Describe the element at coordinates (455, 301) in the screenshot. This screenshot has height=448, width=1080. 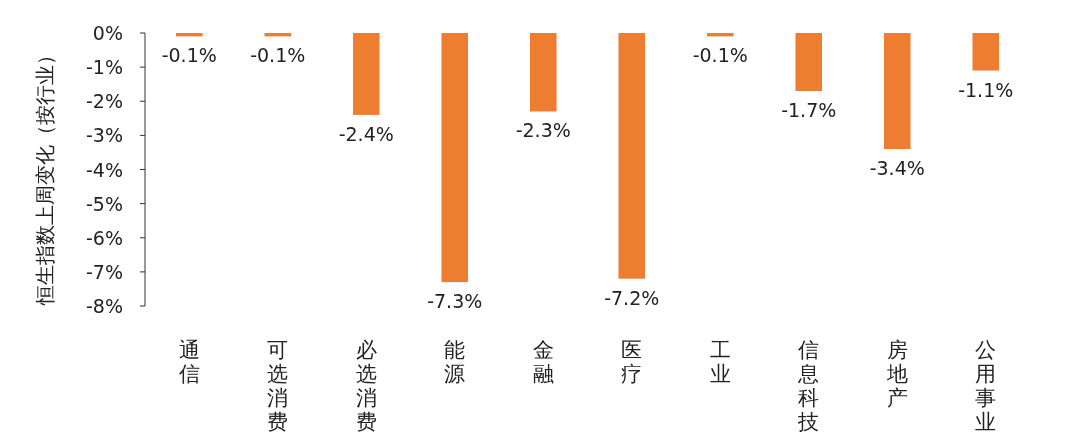
I see `data-label: -7.3%` at that location.